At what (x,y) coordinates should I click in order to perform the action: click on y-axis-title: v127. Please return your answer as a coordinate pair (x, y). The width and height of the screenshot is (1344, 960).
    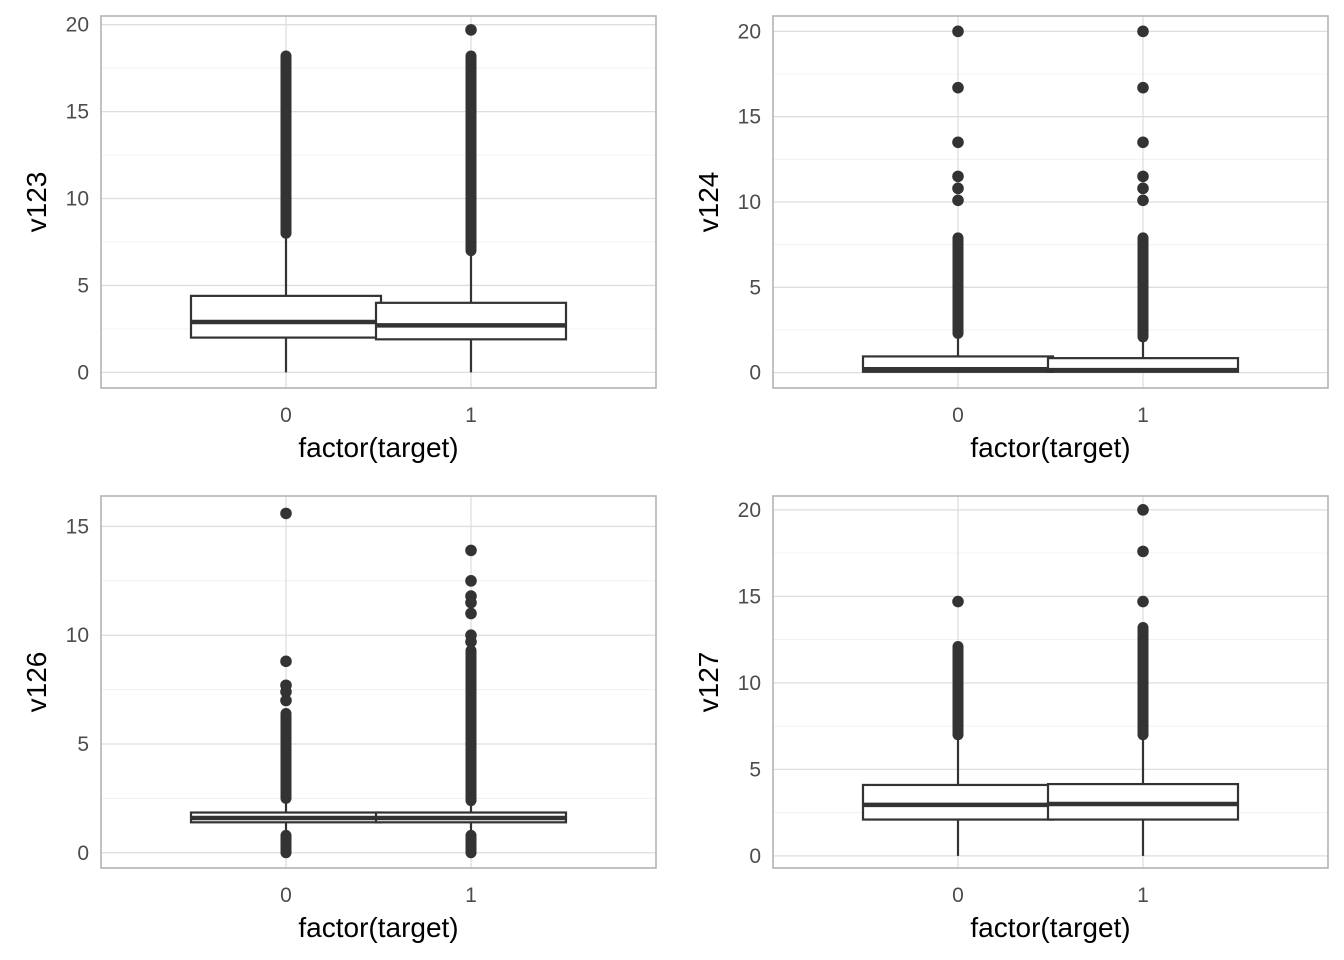
    Looking at the image, I should click on (708, 682).